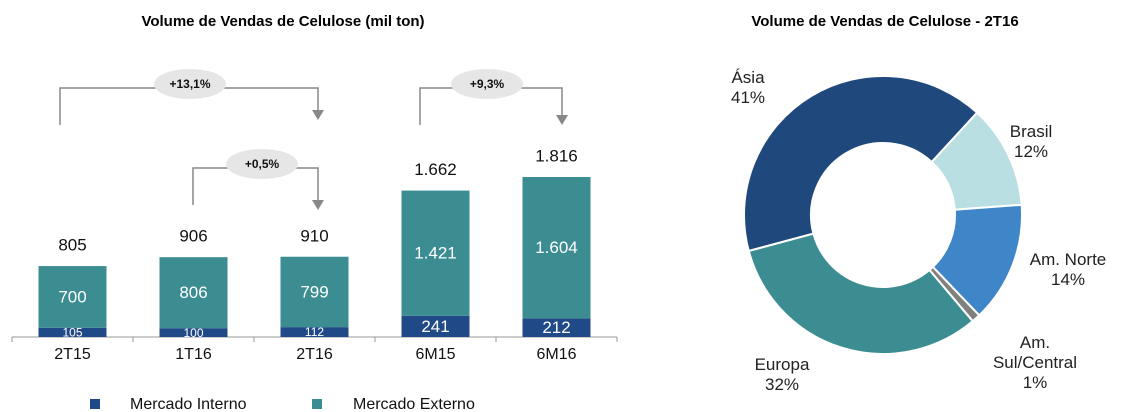 The width and height of the screenshot is (1121, 412). I want to click on value-label: 1.604, so click(556, 247).